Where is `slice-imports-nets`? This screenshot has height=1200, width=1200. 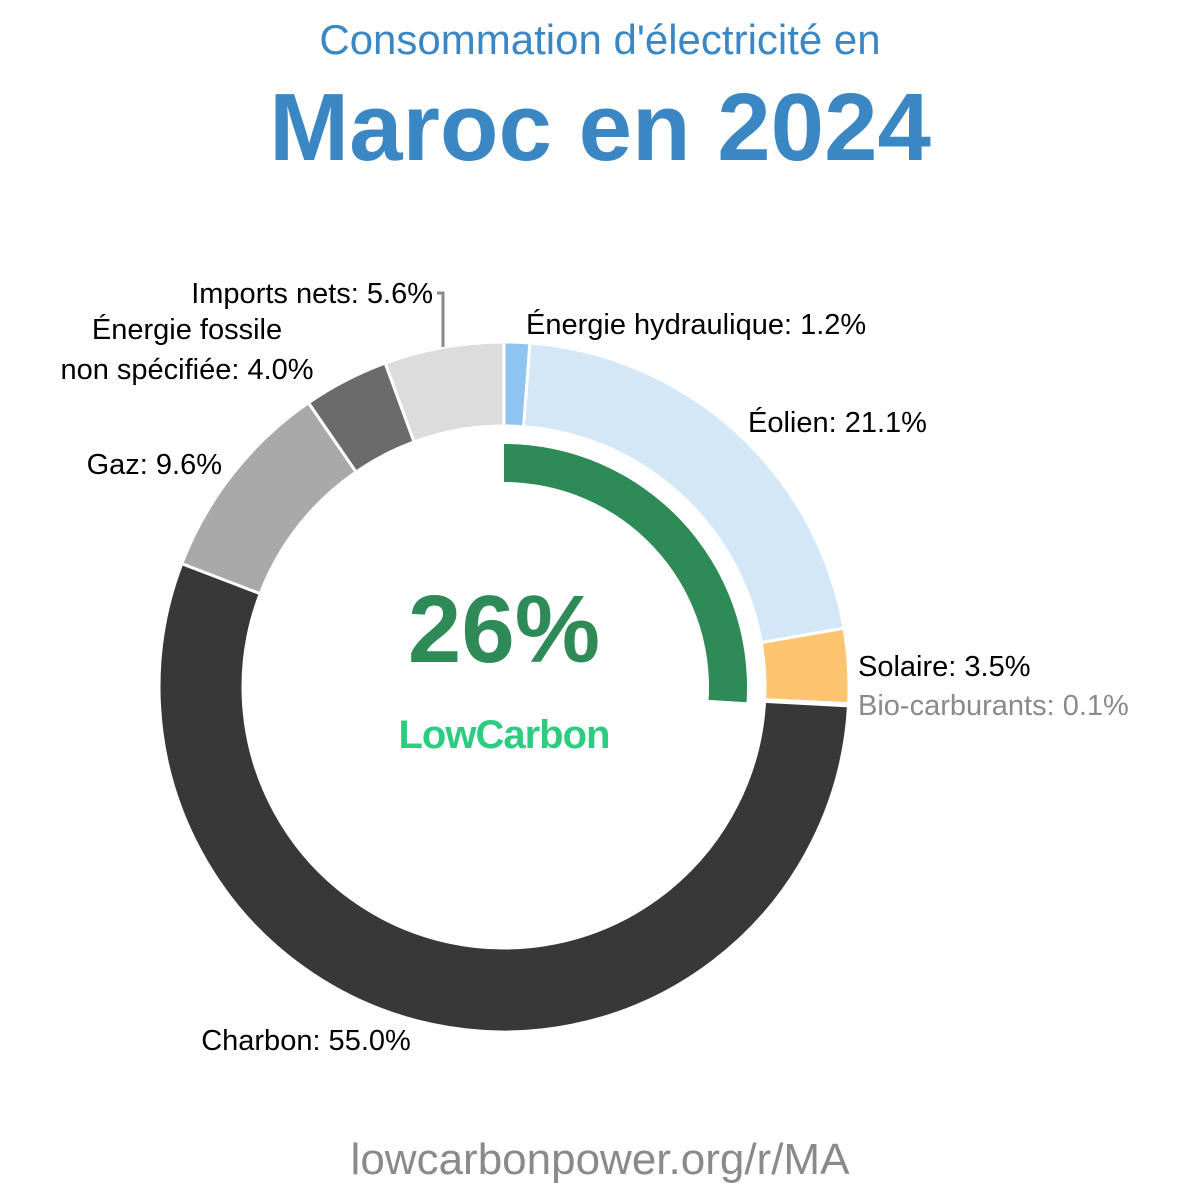 slice-imports-nets is located at coordinates (444, 392).